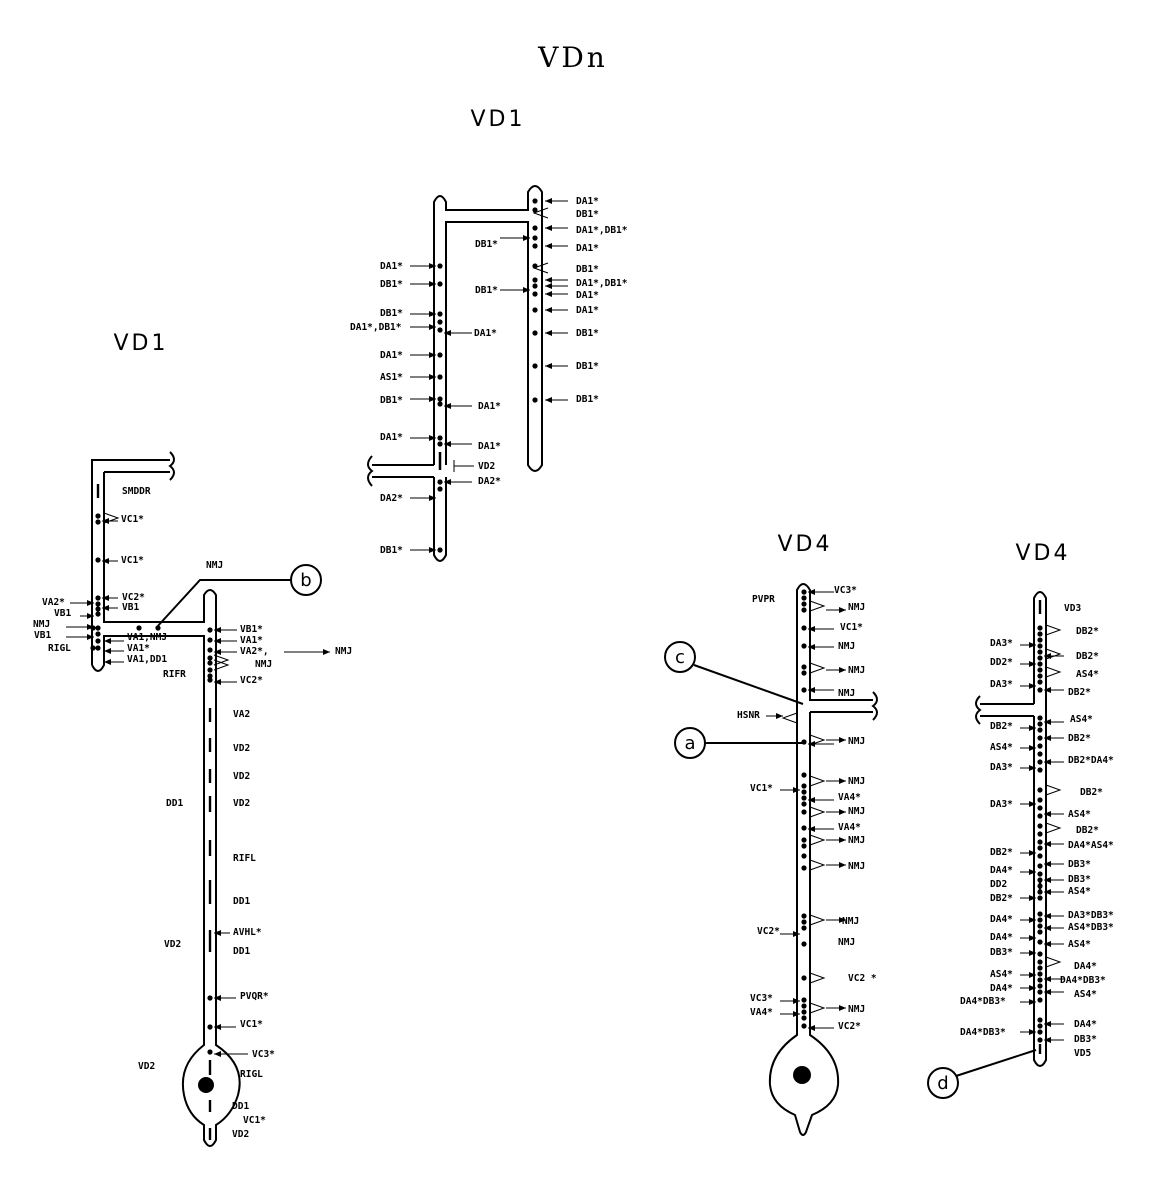 Image resolution: width=1168 pixels, height=1188 pixels. What do you see at coordinates (1083, 980) in the screenshot?
I see `vd4-right-label: DA4*DB3*` at bounding box center [1083, 980].